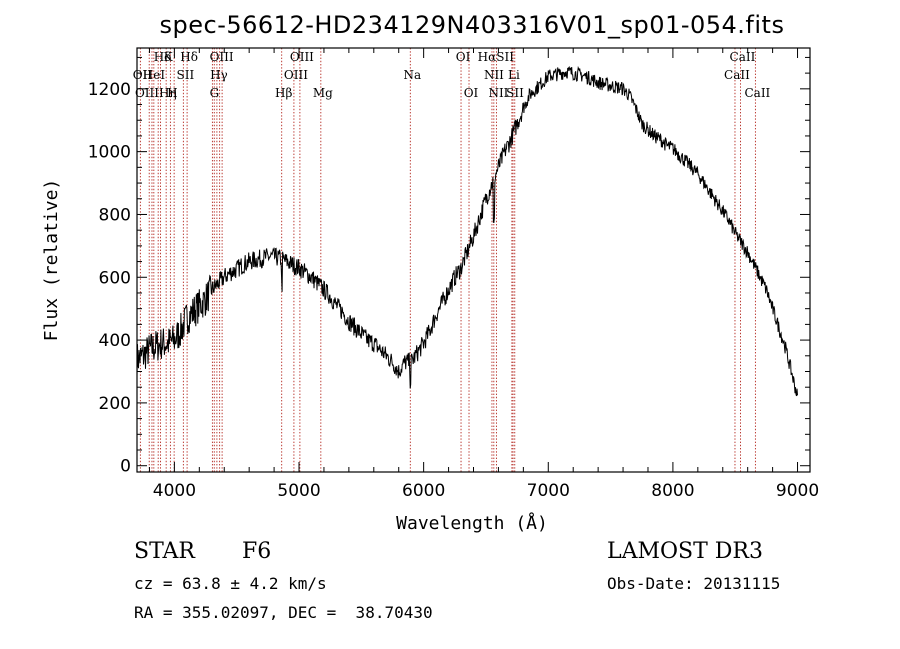 The height and width of the screenshot is (649, 900). Describe the element at coordinates (514, 75) in the screenshot. I see `spectral-line-label: Li` at that location.